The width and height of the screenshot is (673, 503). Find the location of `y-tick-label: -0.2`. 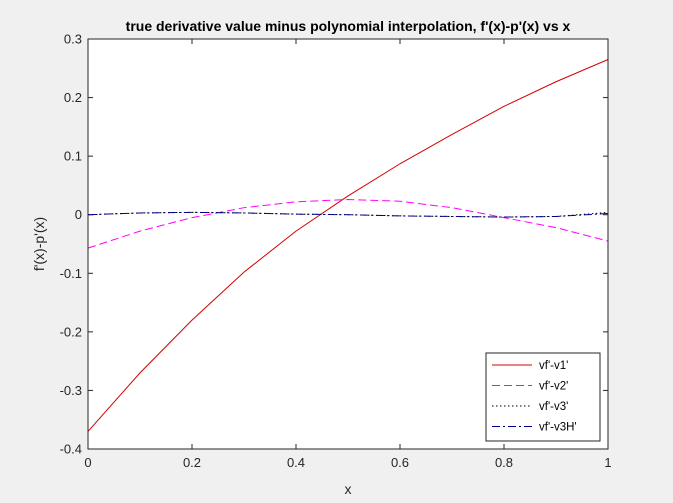

y-tick-label: -0.2 is located at coordinates (71, 331).